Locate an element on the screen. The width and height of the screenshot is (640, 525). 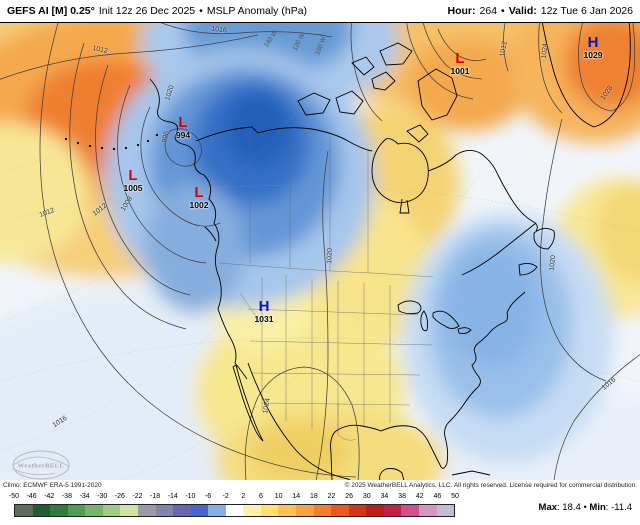
init-time: Init 12z 26 Dec 2025 is located at coordinates (147, 11).